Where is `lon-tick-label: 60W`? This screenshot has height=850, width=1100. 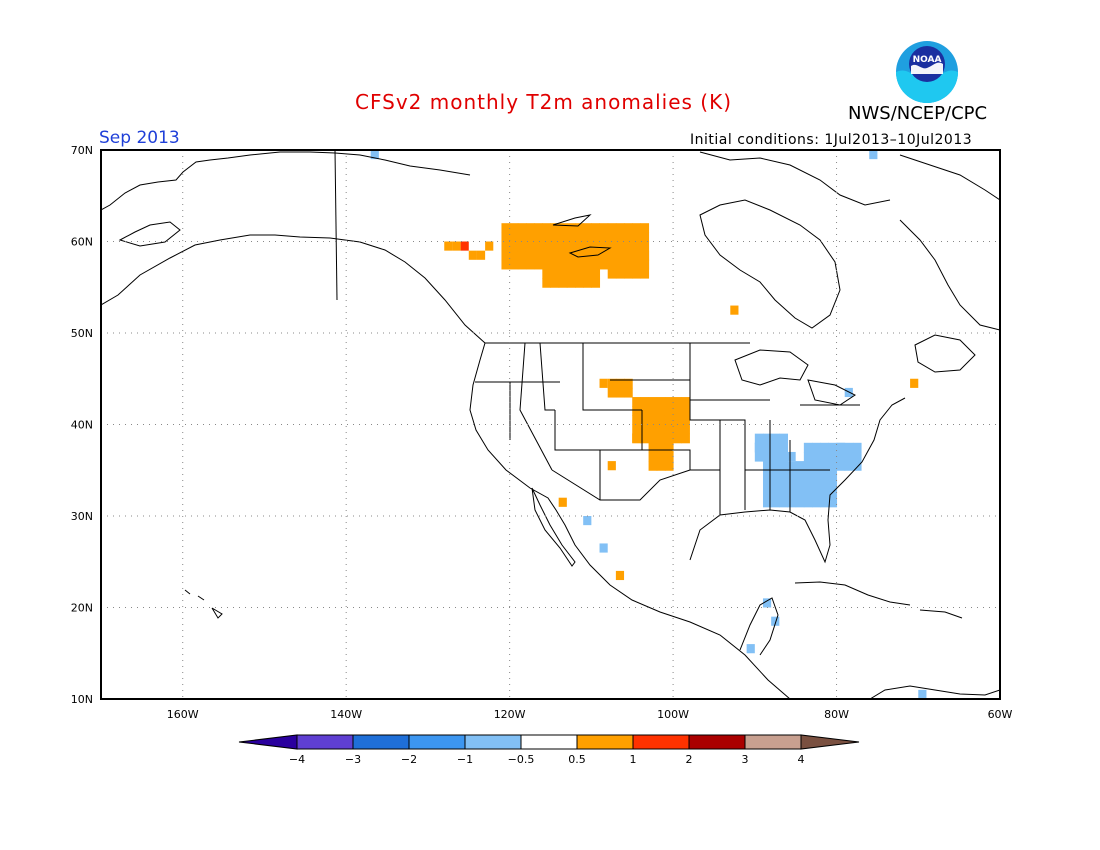 lon-tick-label: 60W is located at coordinates (1000, 714).